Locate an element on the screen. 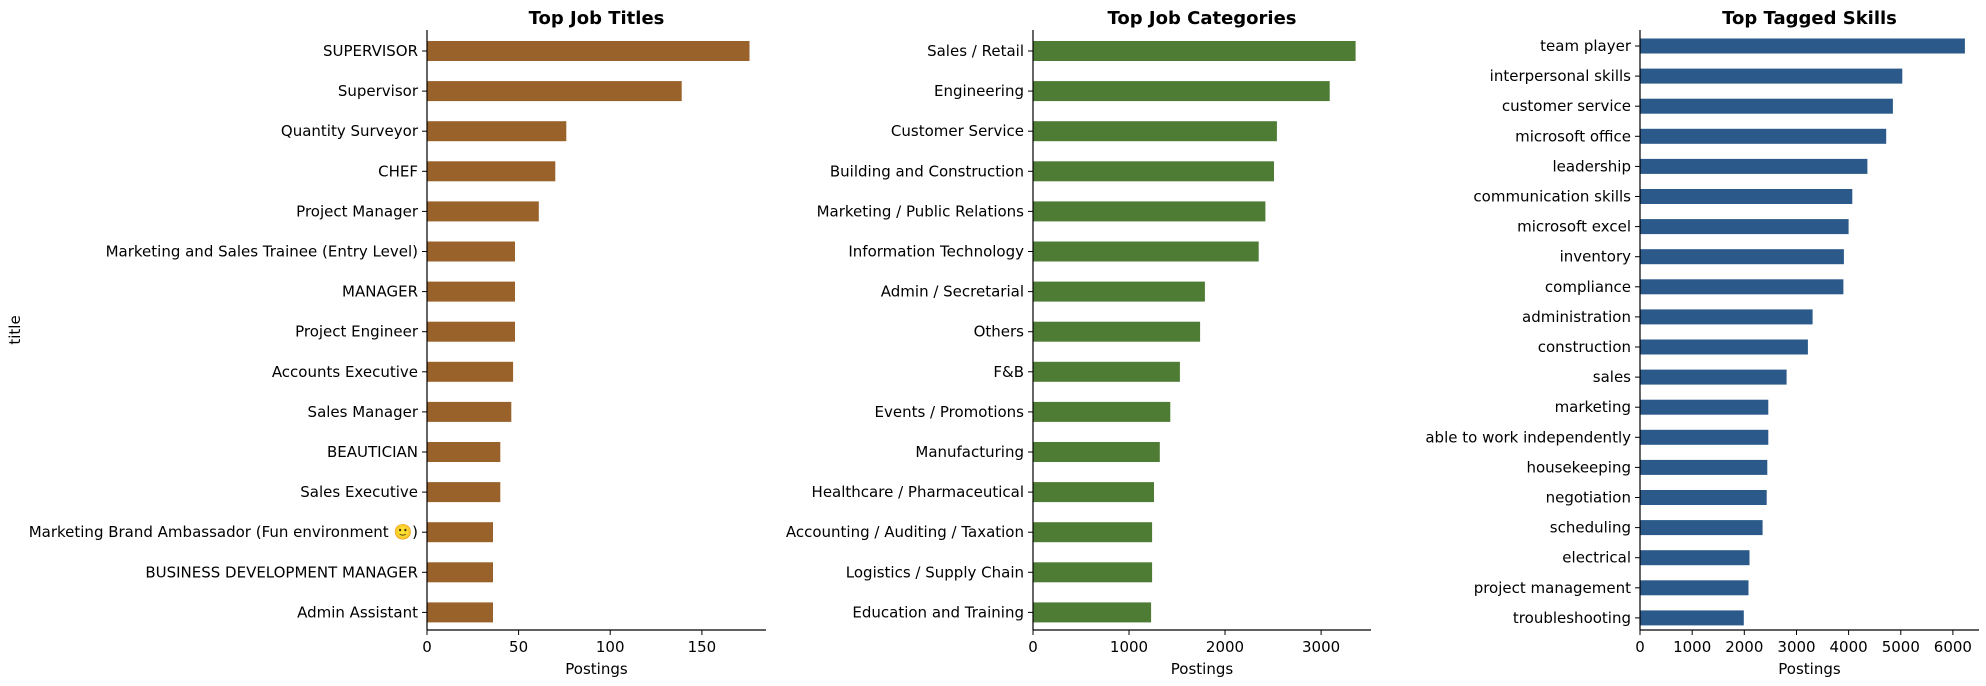 Image resolution: width=1986 pixels, height=686 pixels. bar-marketing-brand-ambassador-fun-environment is located at coordinates (460, 532).